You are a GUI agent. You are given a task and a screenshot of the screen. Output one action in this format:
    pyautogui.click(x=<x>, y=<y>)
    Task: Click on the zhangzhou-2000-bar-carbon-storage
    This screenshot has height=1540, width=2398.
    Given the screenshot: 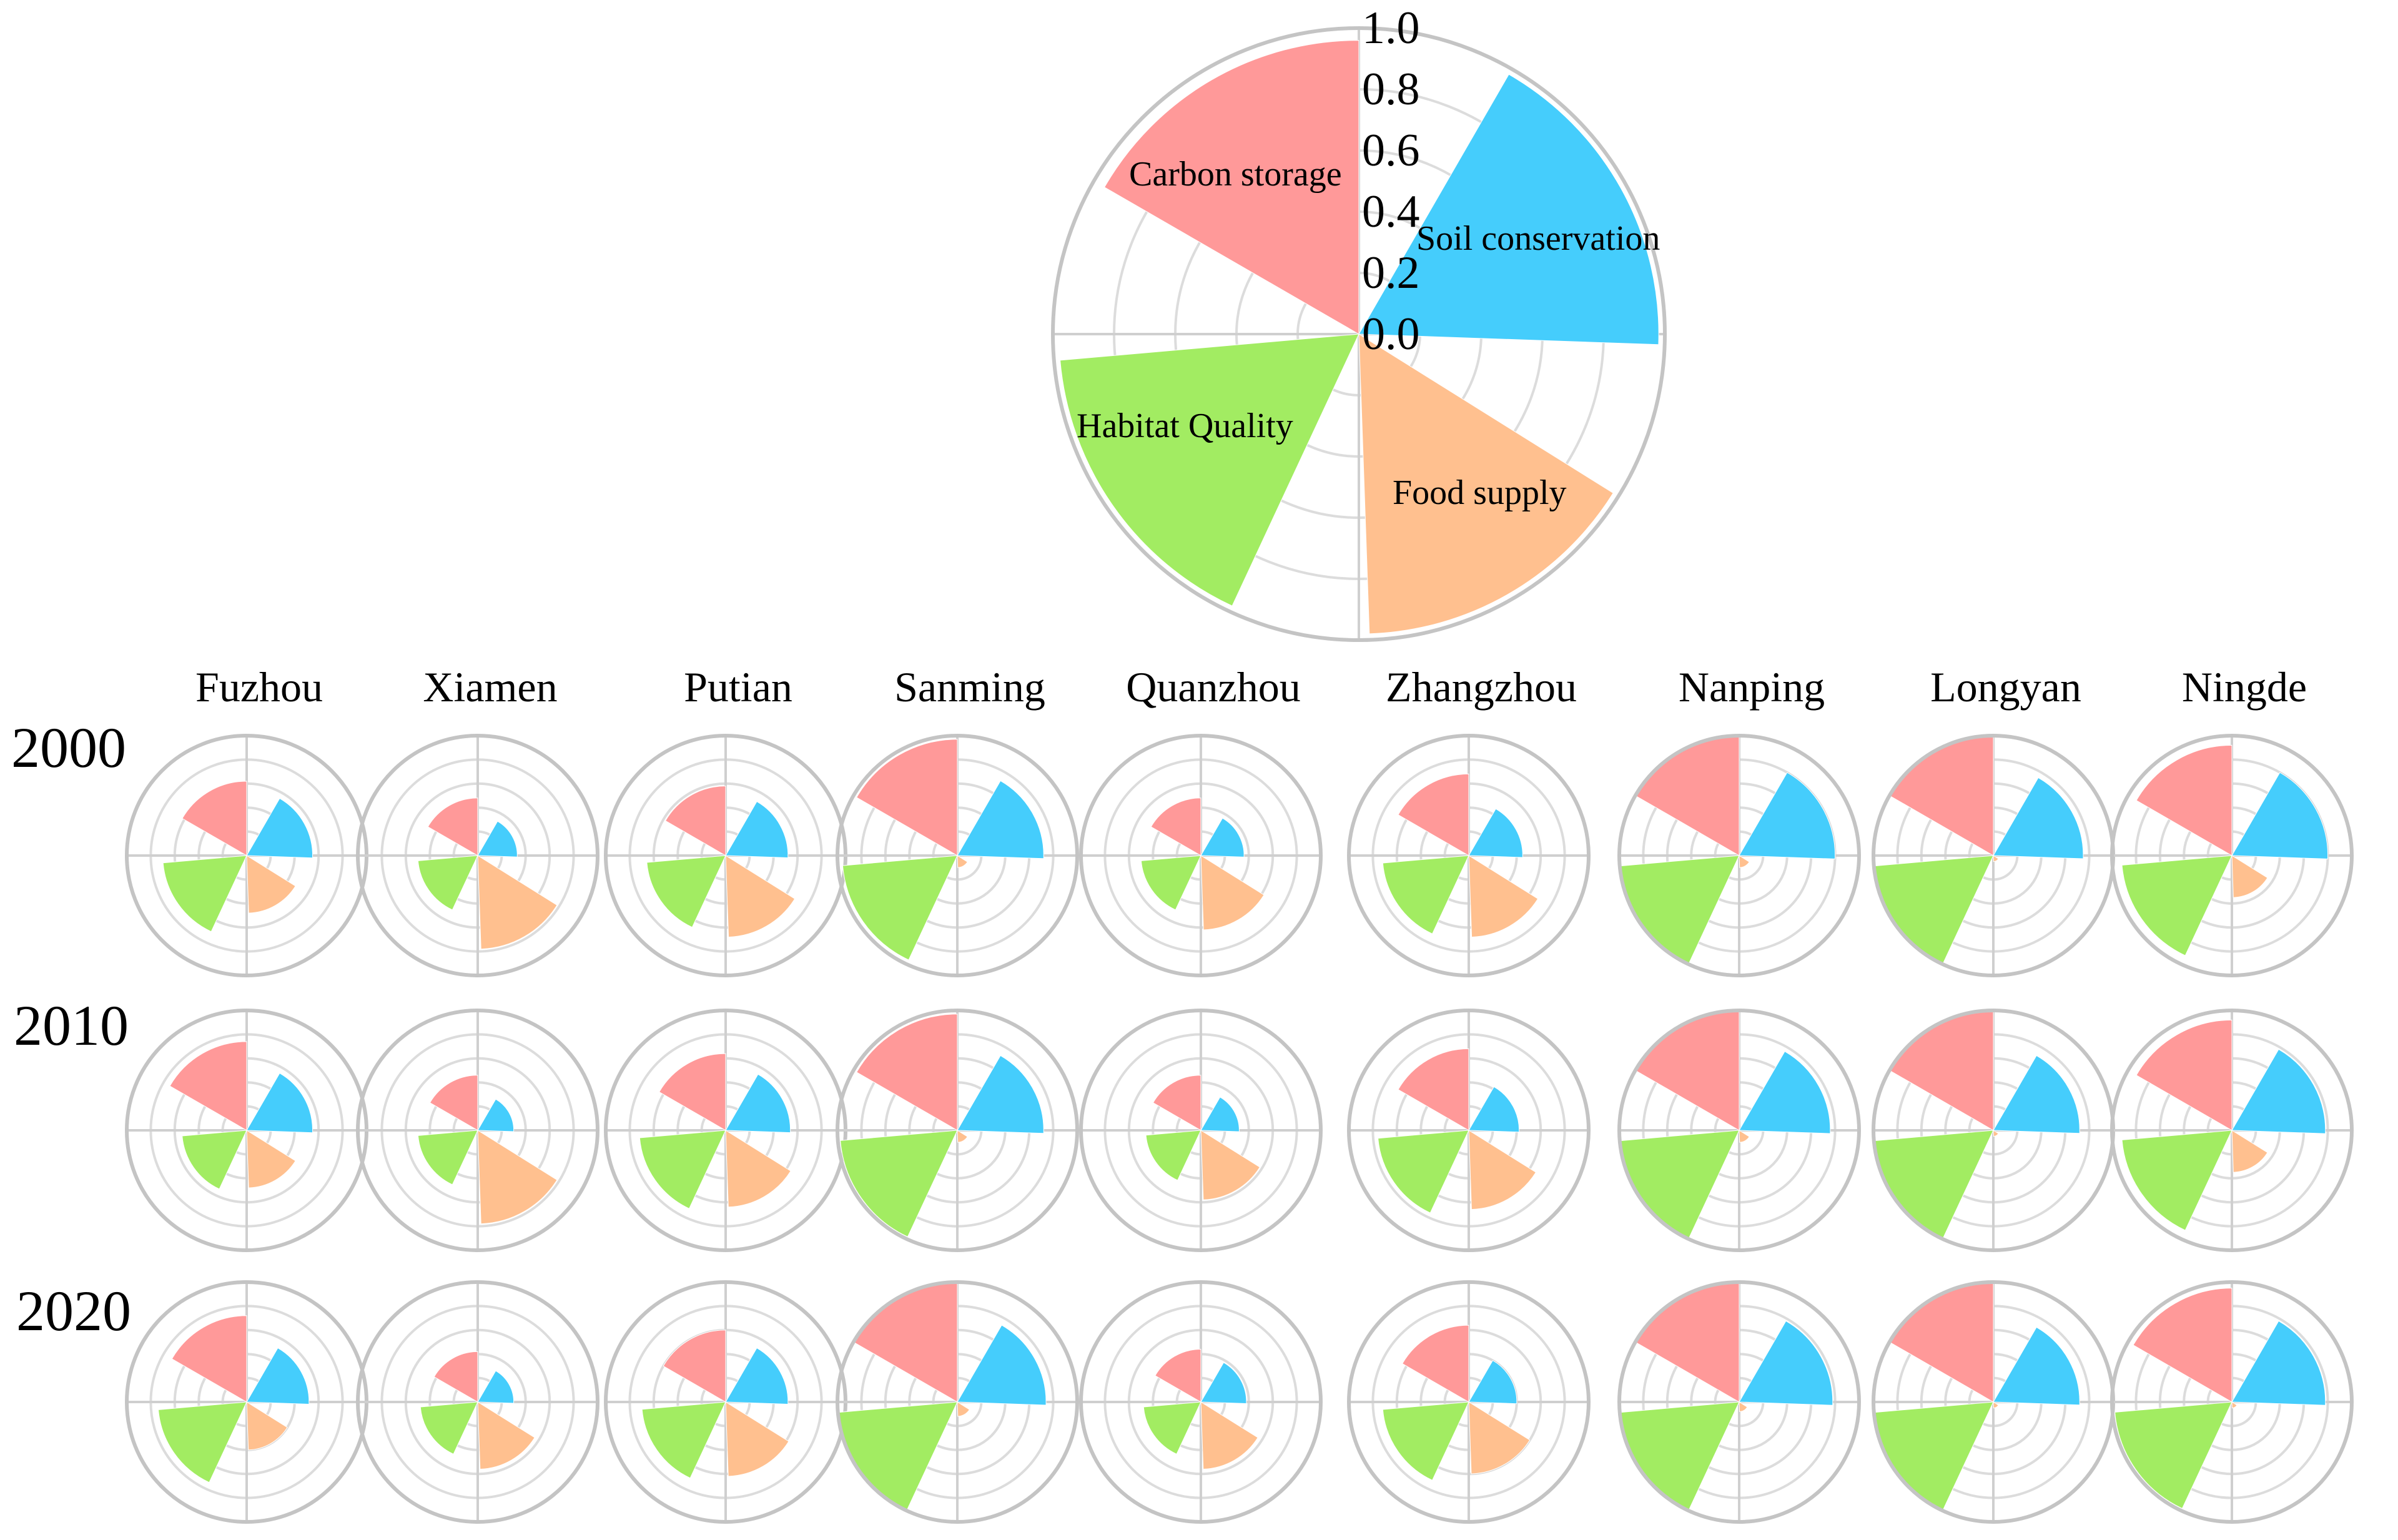 What is the action you would take?
    pyautogui.click(x=1434, y=814)
    